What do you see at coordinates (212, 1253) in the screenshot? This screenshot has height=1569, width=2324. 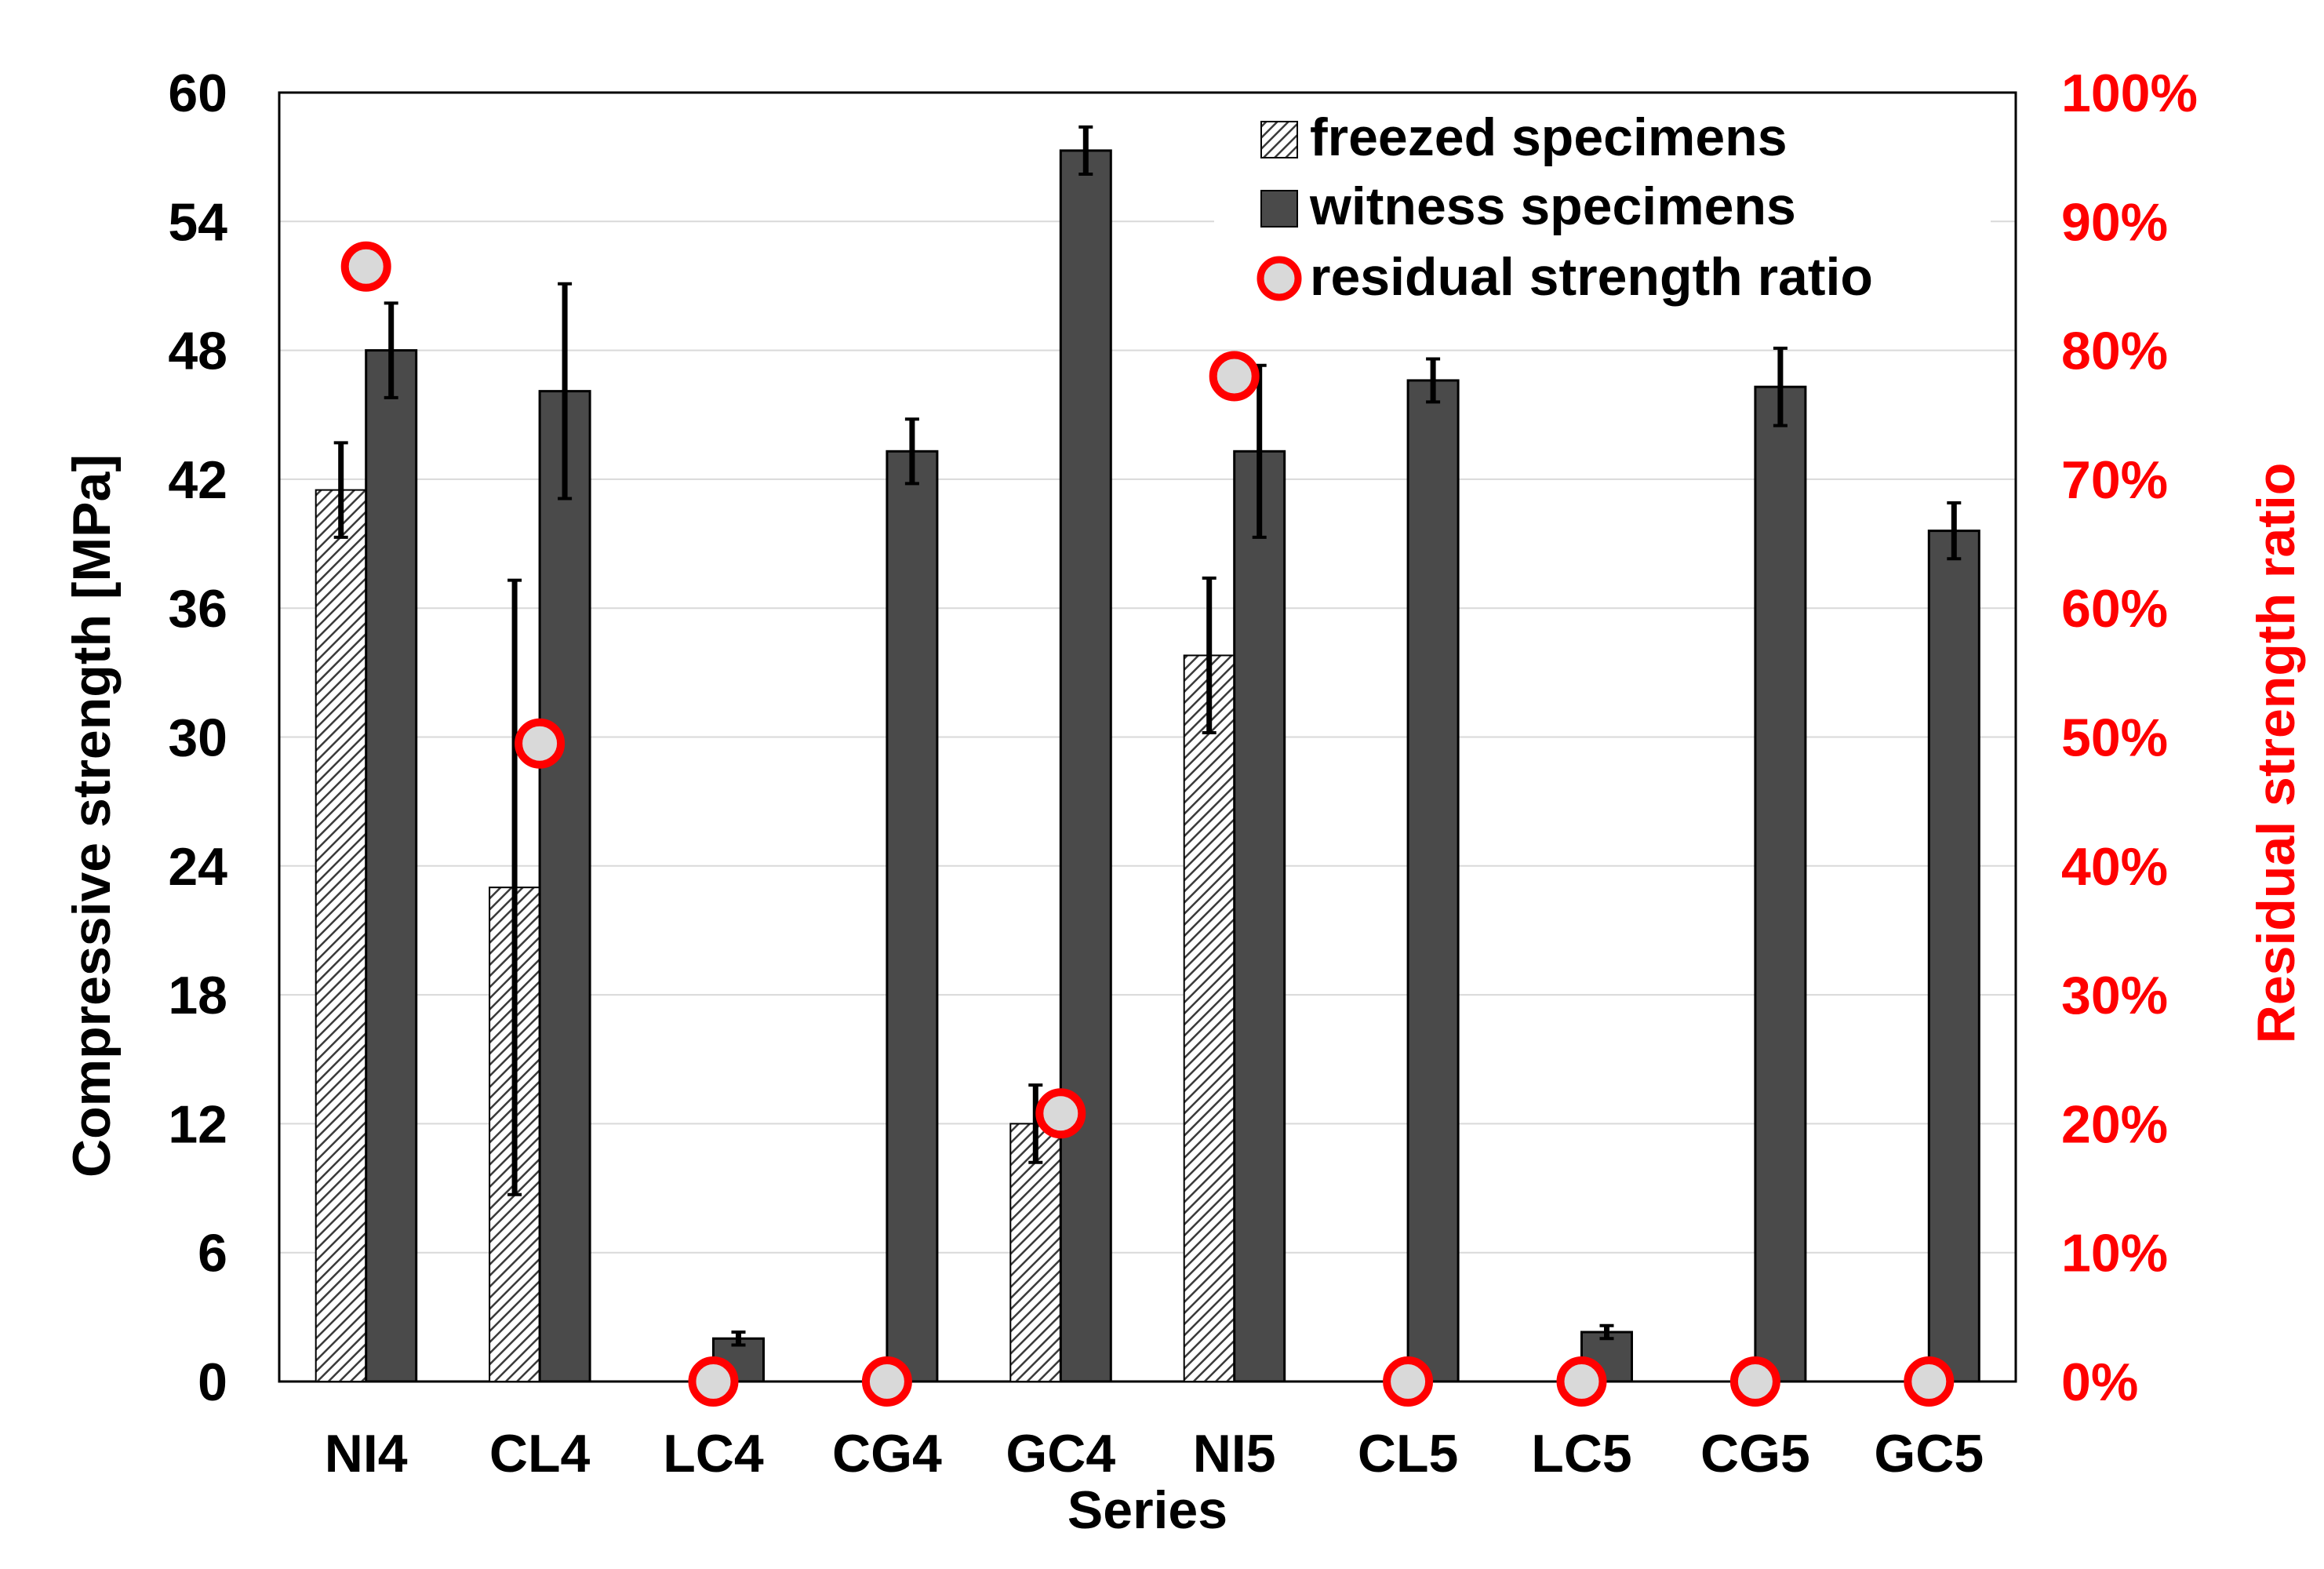 I see `y-tick-label: 6` at bounding box center [212, 1253].